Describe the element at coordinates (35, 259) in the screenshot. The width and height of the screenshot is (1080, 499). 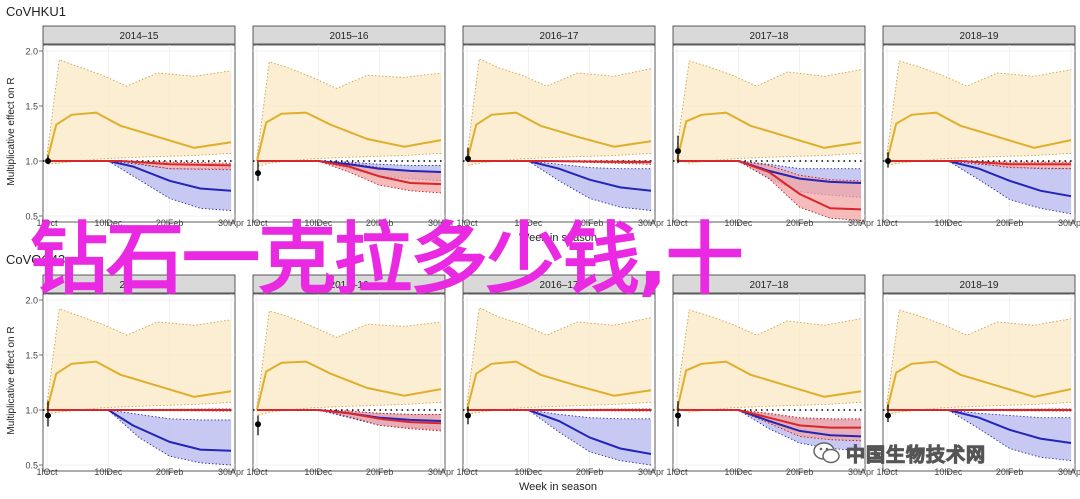
I see `figure-title: CoVOC43` at that location.